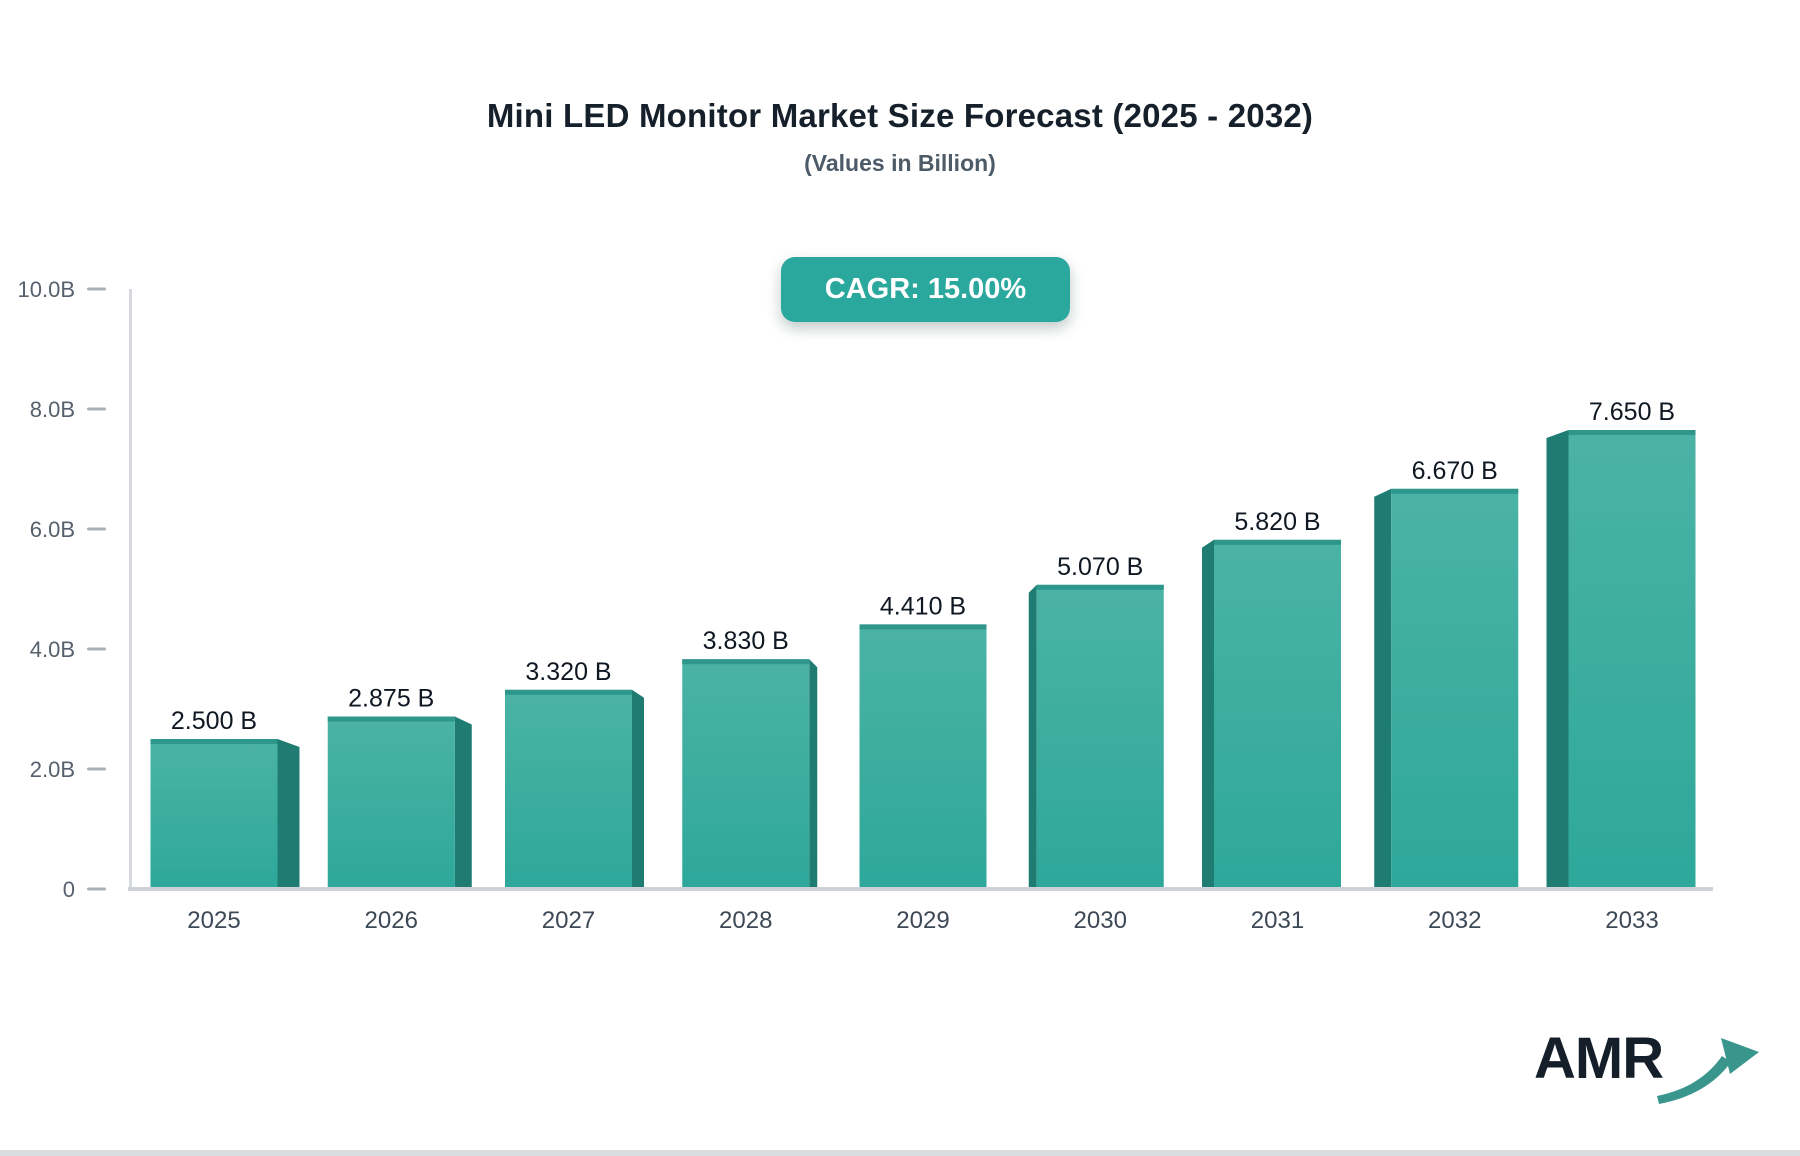 The width and height of the screenshot is (1800, 1156). Describe the element at coordinates (1277, 714) in the screenshot. I see `bar-front-2031` at that location.